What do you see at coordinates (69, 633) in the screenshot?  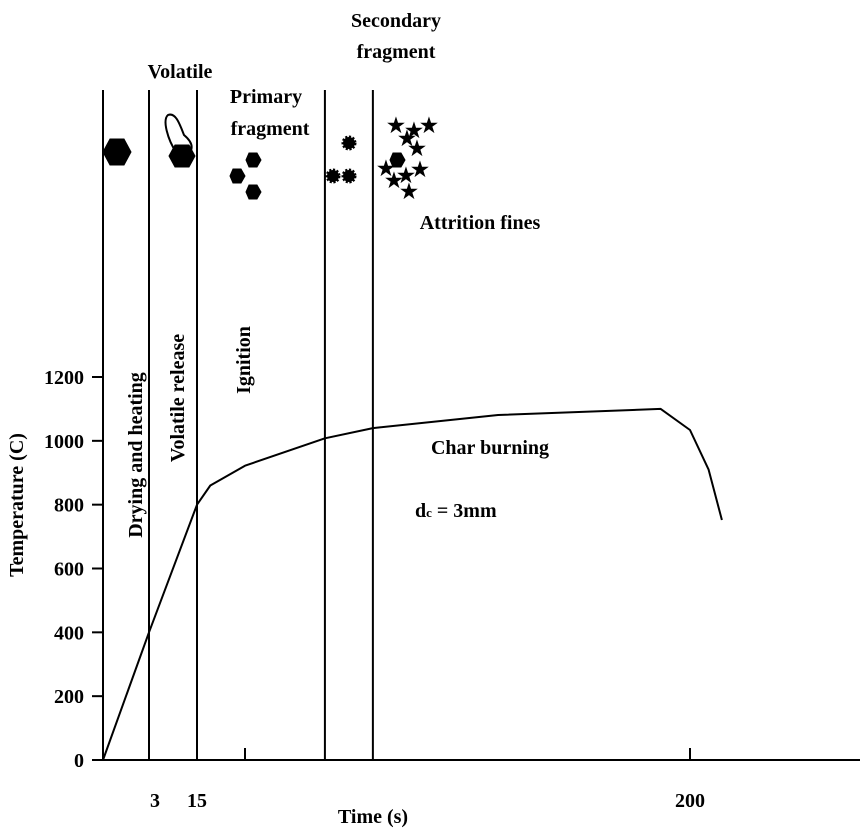 I see `y-tick-label: 400` at bounding box center [69, 633].